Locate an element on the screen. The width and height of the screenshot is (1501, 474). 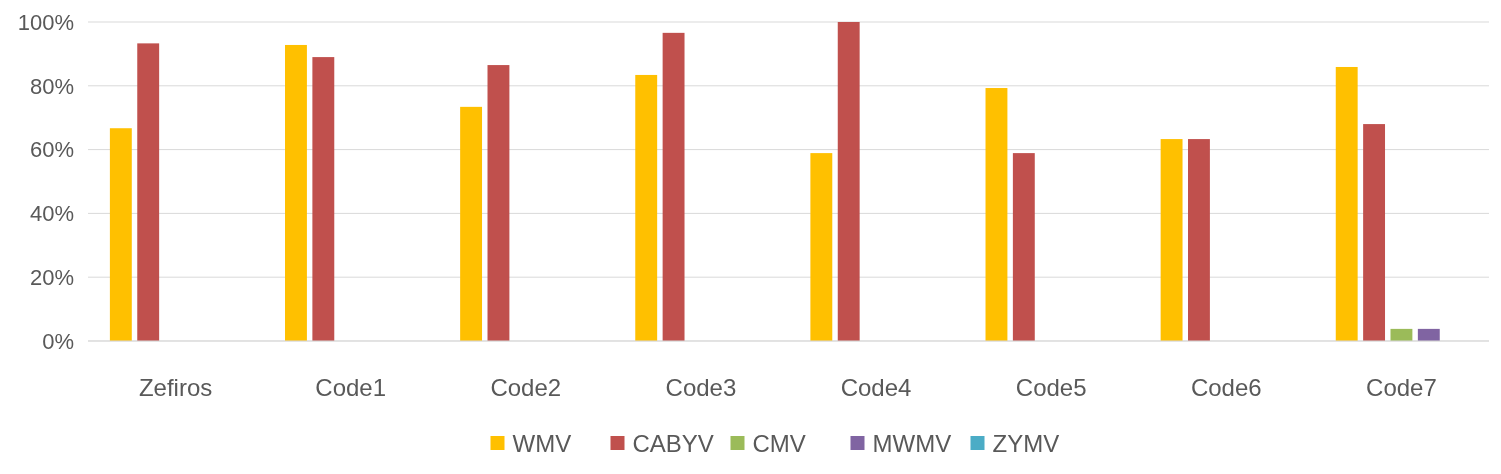
x-tick-label: Code7 is located at coordinates (1401, 387).